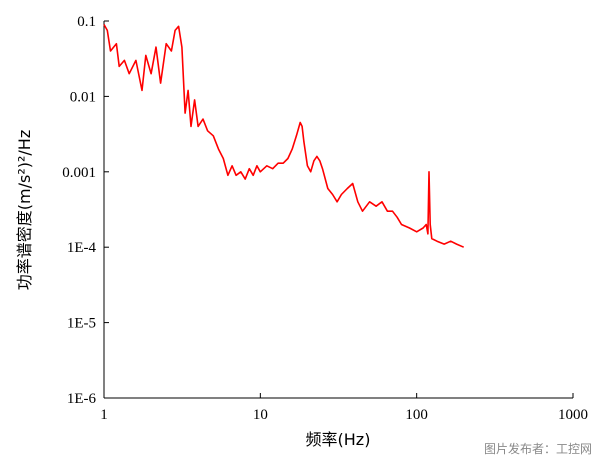 The image size is (600, 463). What do you see at coordinates (81, 324) in the screenshot?
I see `y-tick-label: 1E-5` at bounding box center [81, 324].